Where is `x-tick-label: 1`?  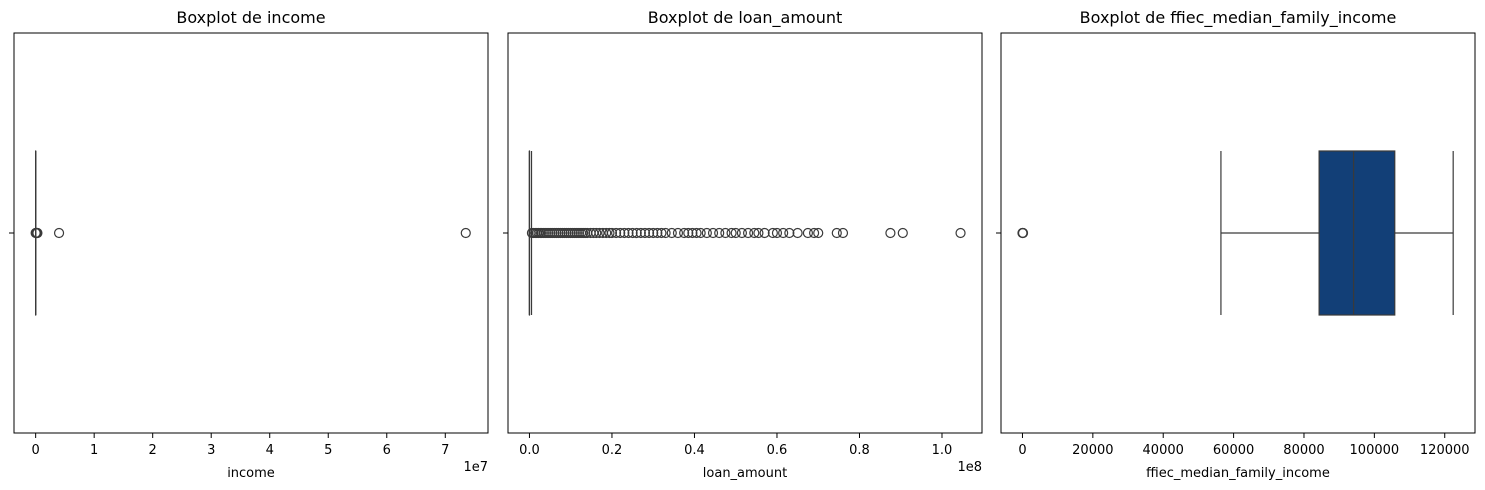
x-tick-label: 1 is located at coordinates (94, 450).